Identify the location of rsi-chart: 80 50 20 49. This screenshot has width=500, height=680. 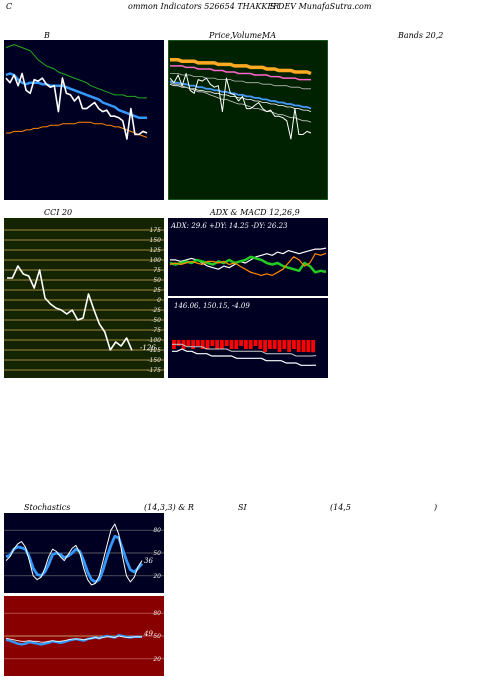
(84, 636).